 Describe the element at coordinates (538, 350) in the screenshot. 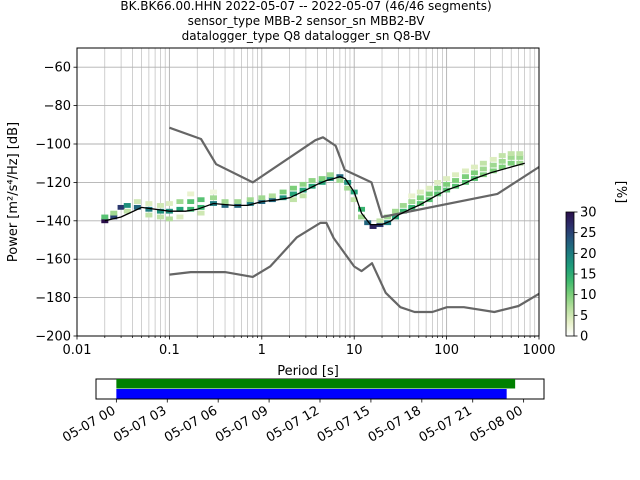

I see `x-tick-label: 1000` at that location.